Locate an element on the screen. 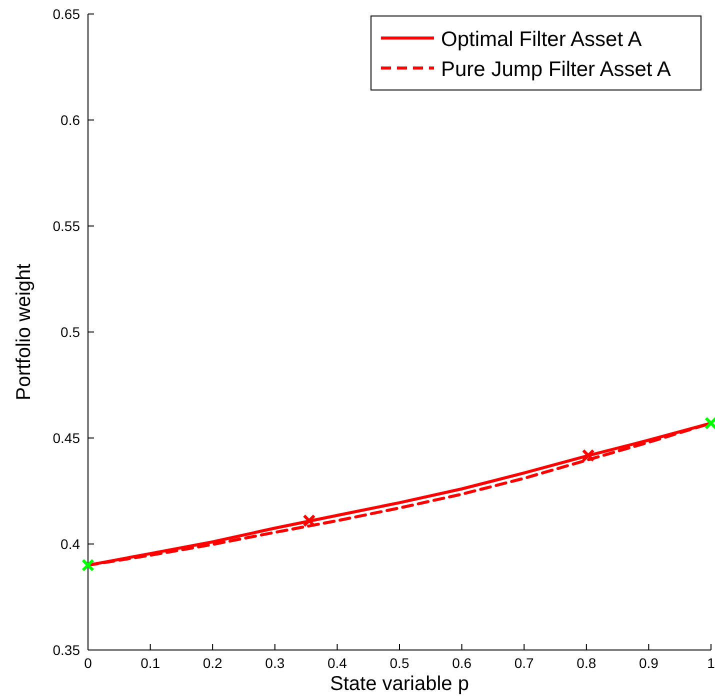 This screenshot has width=715, height=696. y-tick-label: 0.65 is located at coordinates (66, 14).